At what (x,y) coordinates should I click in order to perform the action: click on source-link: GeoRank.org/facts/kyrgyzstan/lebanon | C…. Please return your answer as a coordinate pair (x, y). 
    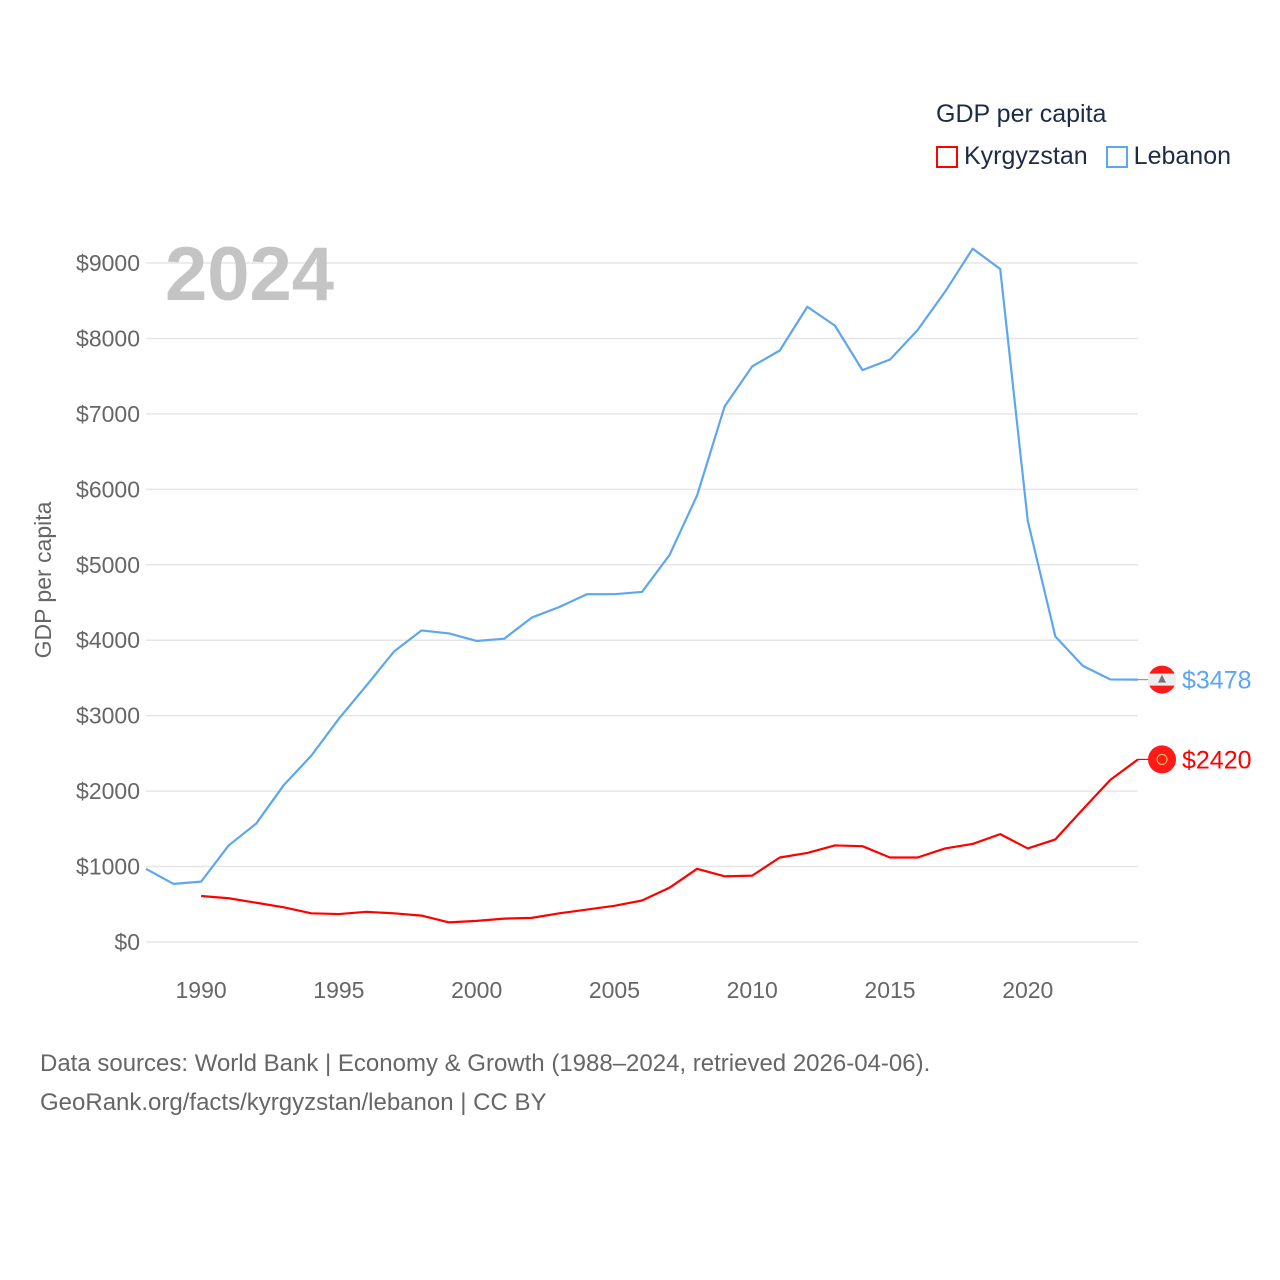
    Looking at the image, I should click on (293, 1102).